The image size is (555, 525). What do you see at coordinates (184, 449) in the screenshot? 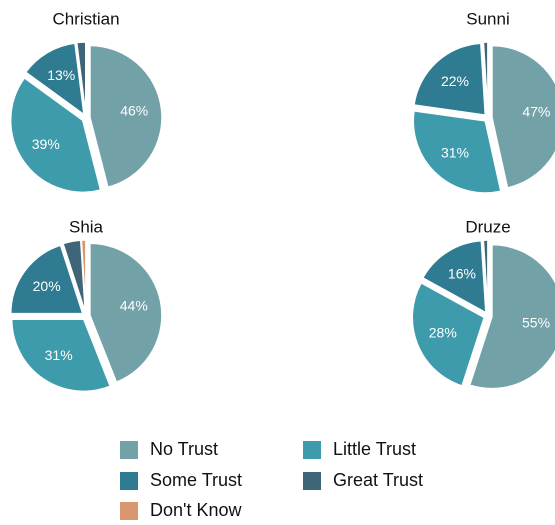
I see `legend-label: No Trust` at bounding box center [184, 449].